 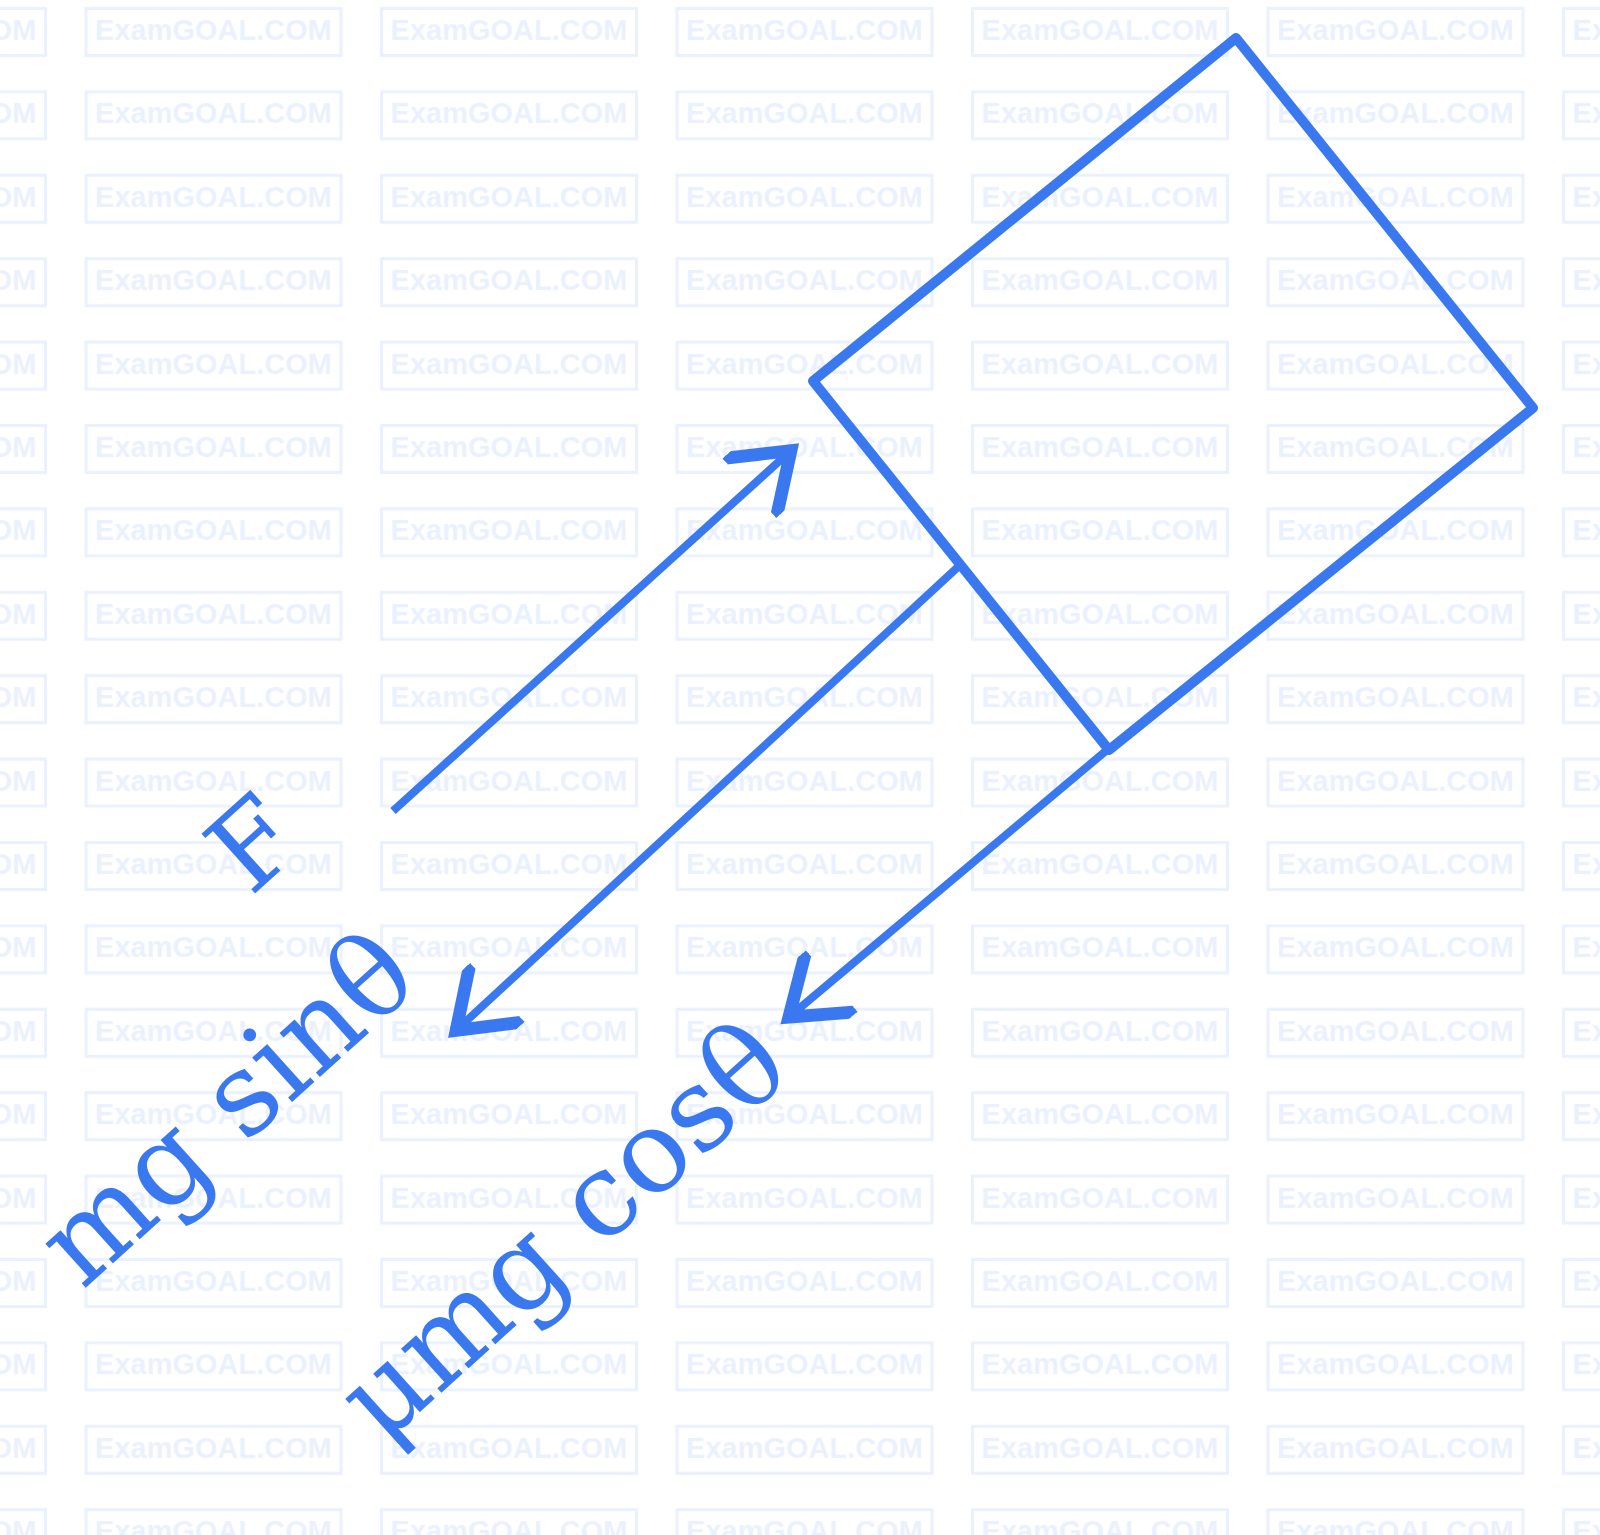 I want to click on force-f-arrow, so click(x=587, y=635).